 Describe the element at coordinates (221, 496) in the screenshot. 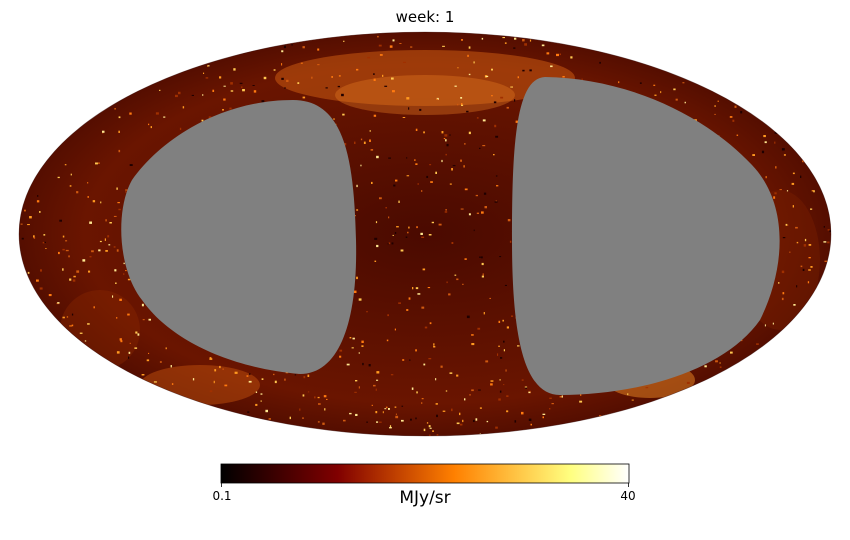

I see `colorbar-min-label: 0.1` at that location.